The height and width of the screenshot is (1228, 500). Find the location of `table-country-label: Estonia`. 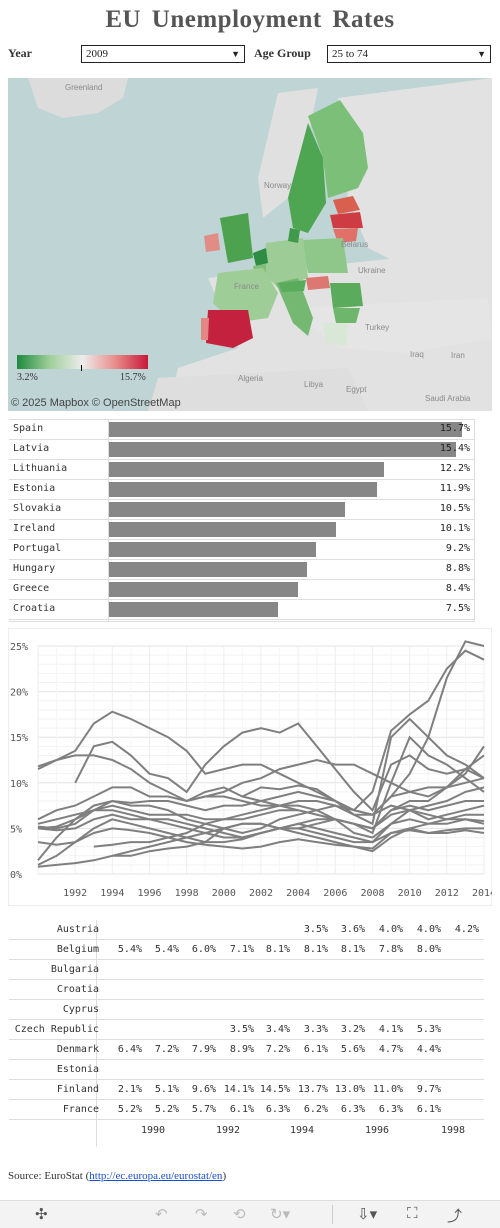

table-country-label: Estonia is located at coordinates (77, 1069).